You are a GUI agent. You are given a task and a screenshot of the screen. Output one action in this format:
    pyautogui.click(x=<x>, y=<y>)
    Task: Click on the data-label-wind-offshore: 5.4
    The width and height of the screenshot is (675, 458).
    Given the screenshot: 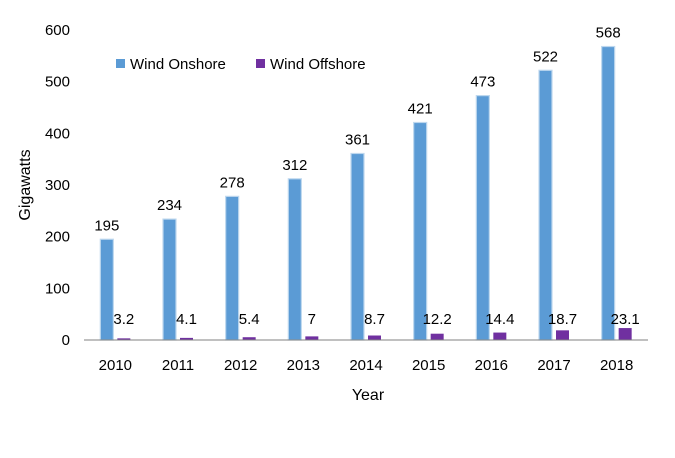 What is the action you would take?
    pyautogui.click(x=249, y=319)
    